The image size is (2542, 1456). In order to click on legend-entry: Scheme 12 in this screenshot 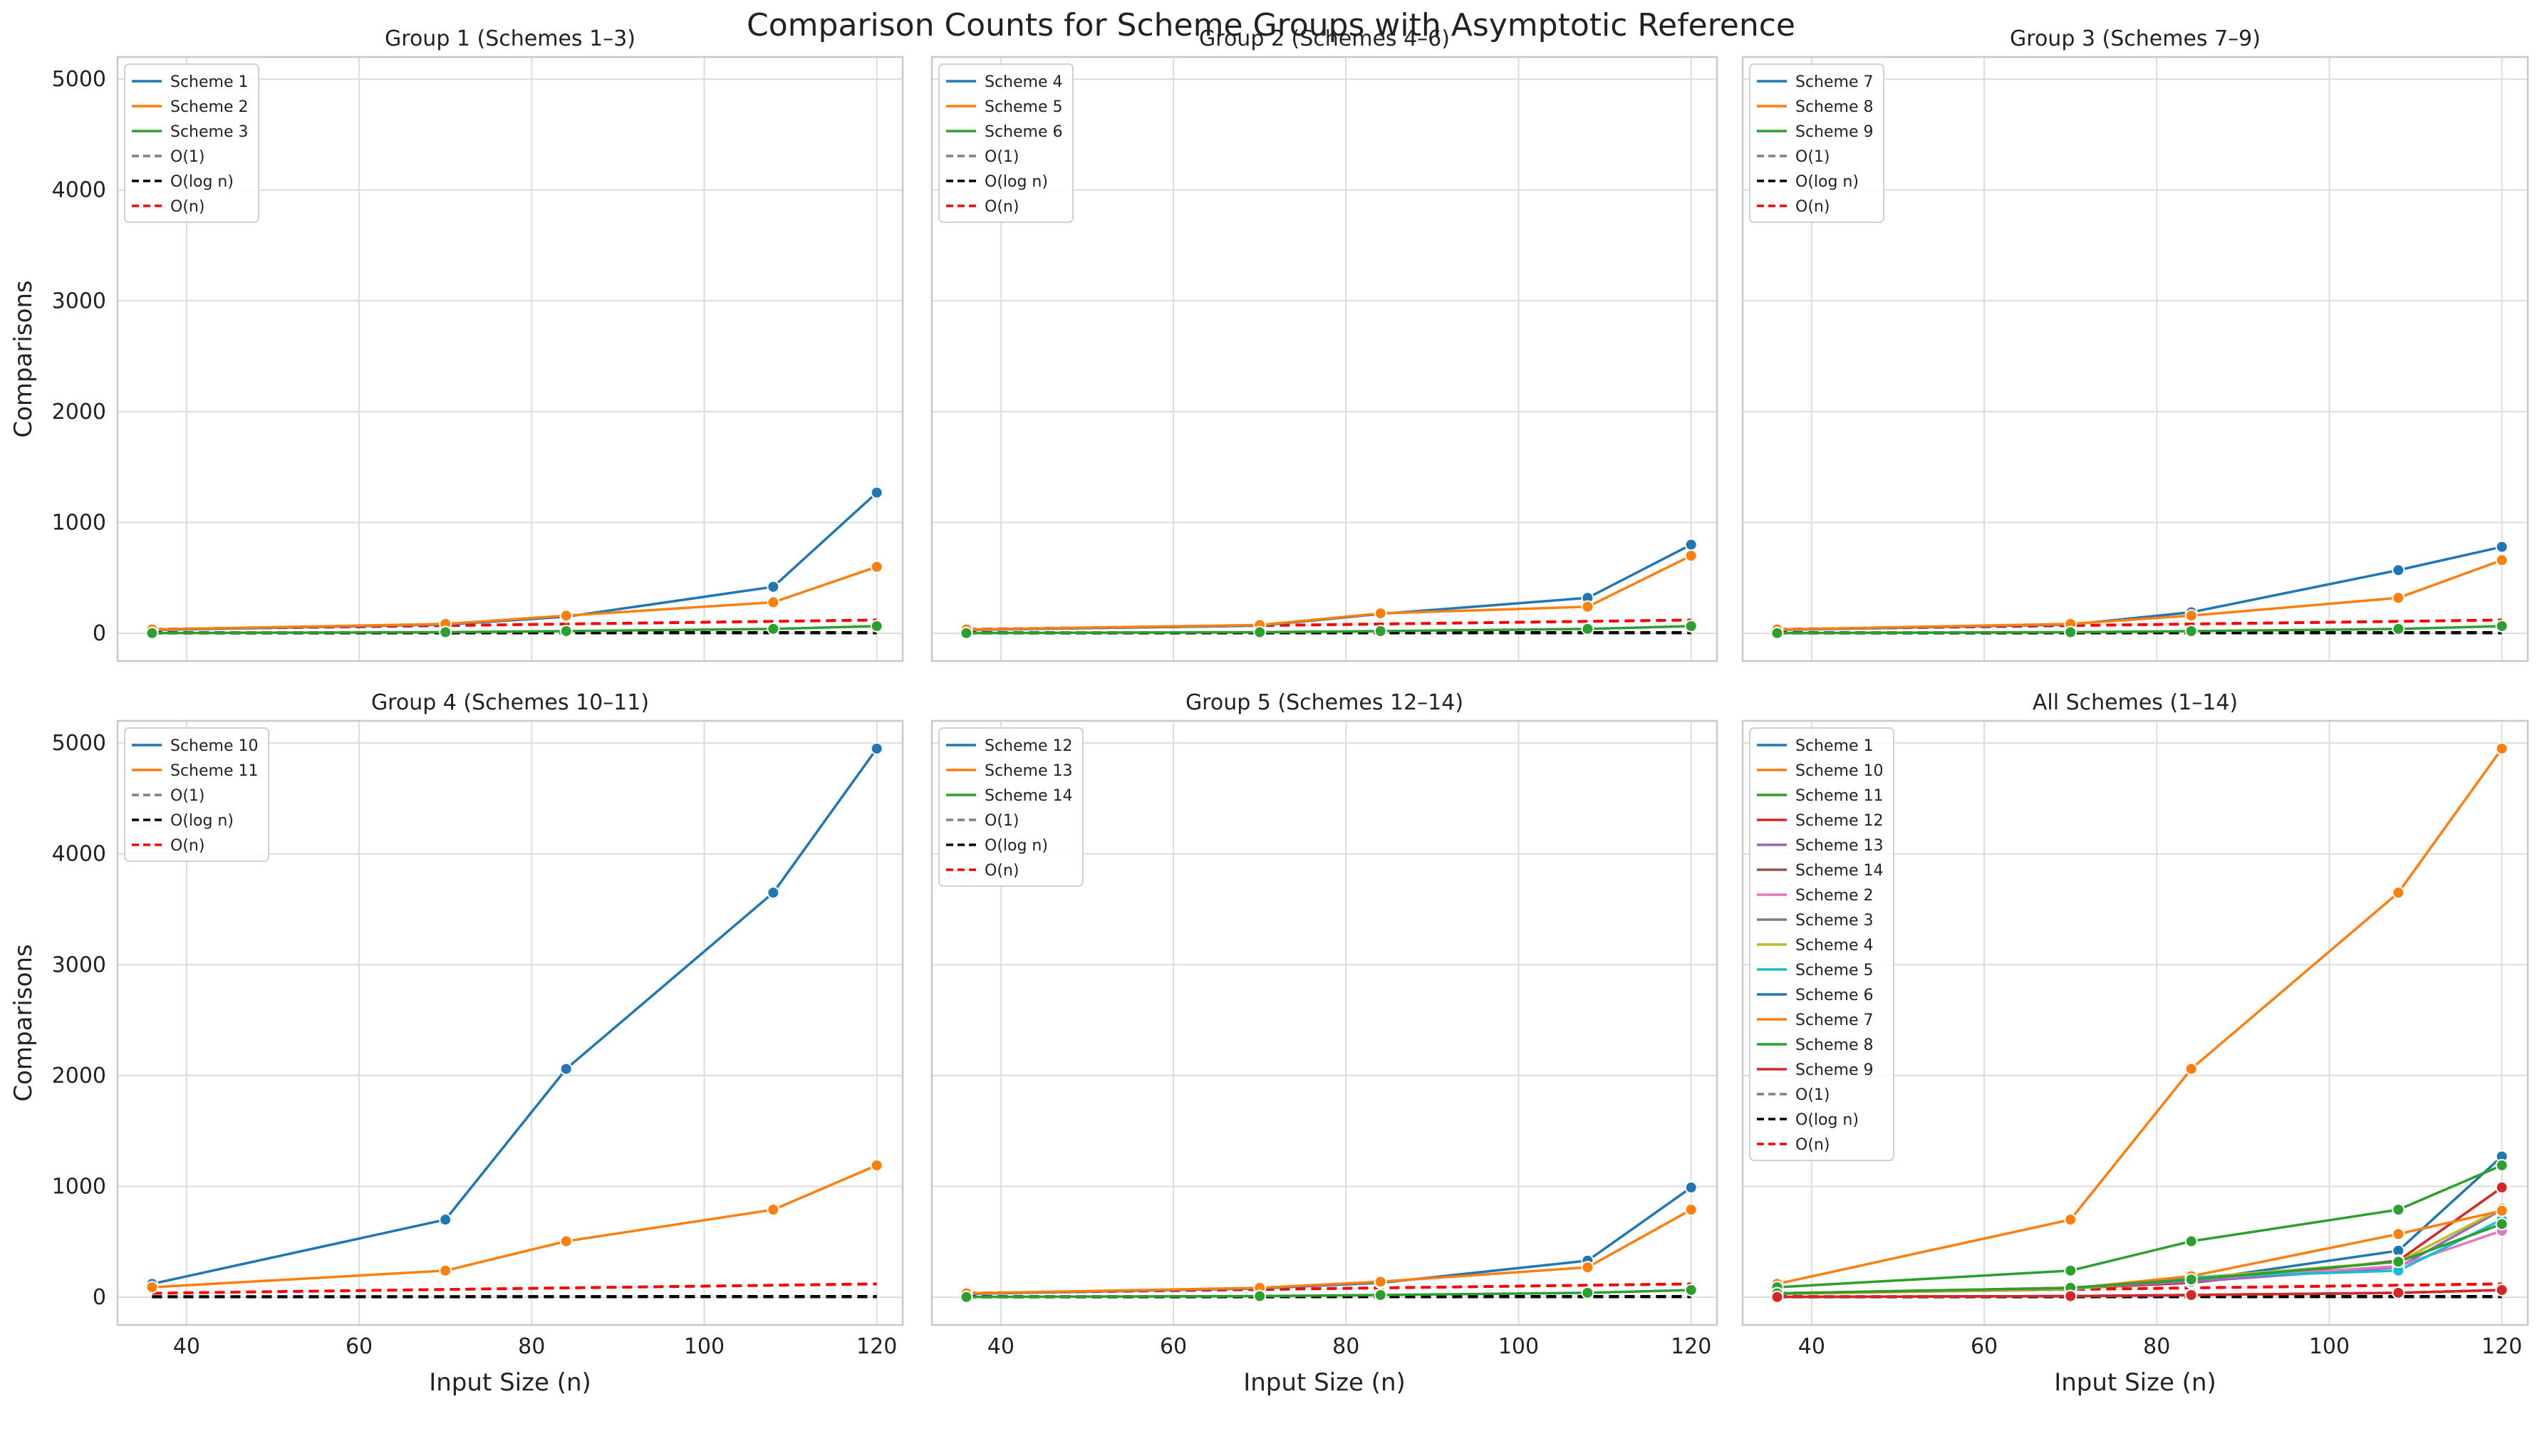, I will do `click(1839, 821)`.